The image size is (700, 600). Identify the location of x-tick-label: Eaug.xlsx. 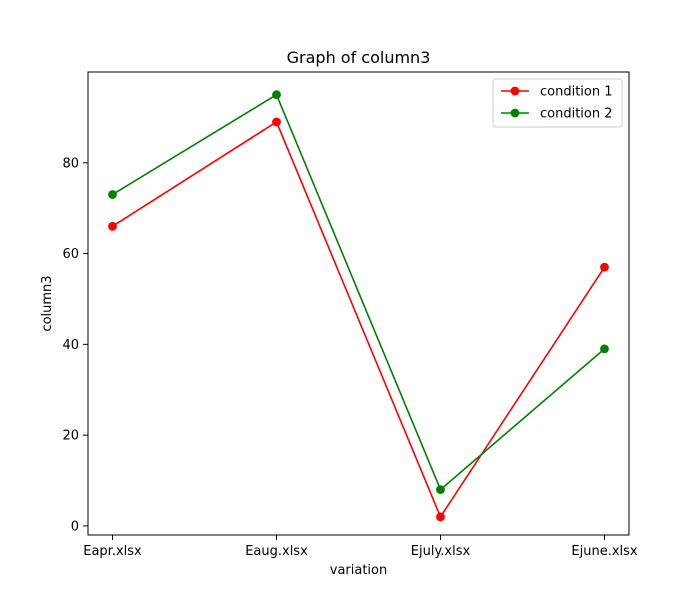
(276, 551).